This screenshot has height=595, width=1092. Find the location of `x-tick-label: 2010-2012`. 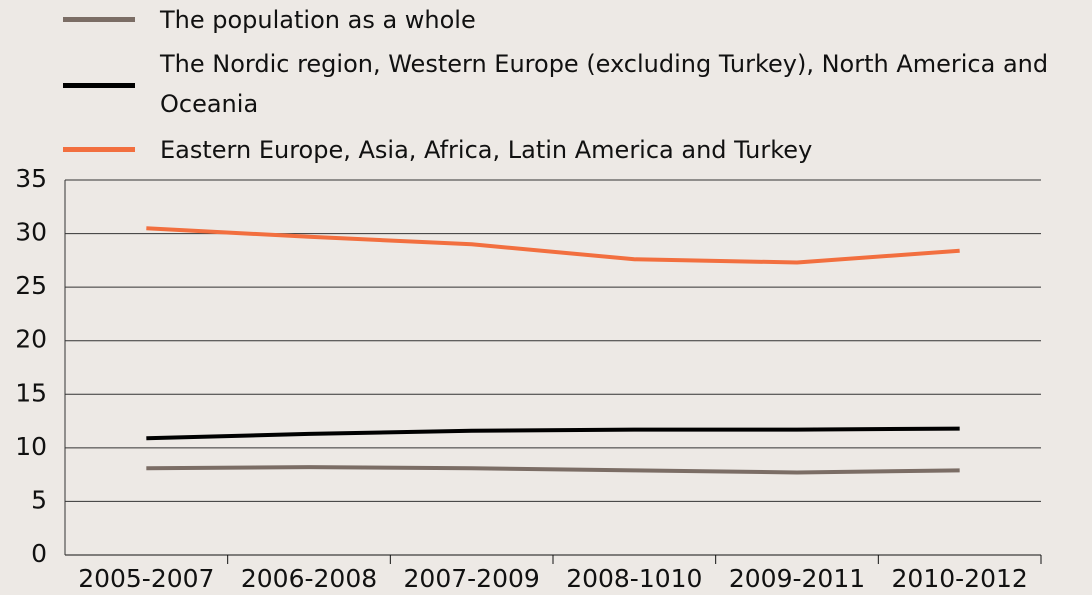

x-tick-label: 2010-2012 is located at coordinates (960, 578).